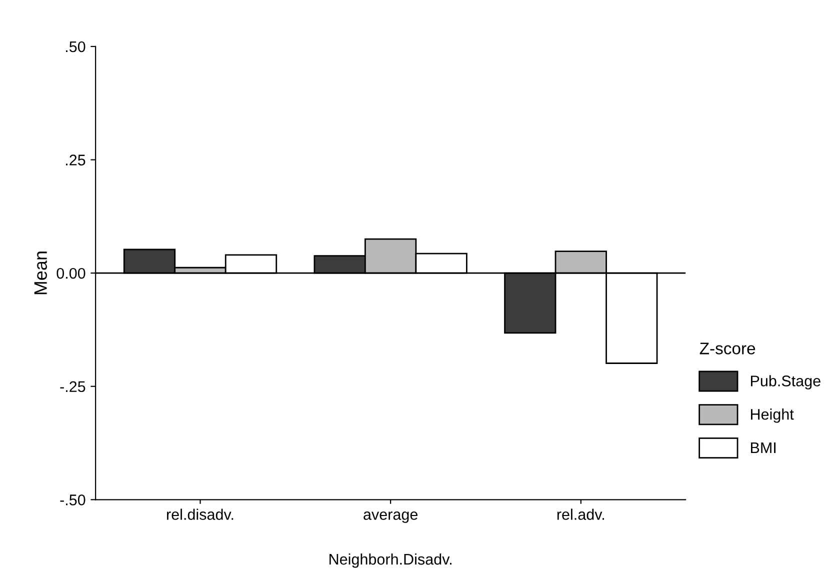 The height and width of the screenshot is (581, 831). What do you see at coordinates (391, 560) in the screenshot?
I see `x-axis-title: Neighborh.Disadv.` at bounding box center [391, 560].